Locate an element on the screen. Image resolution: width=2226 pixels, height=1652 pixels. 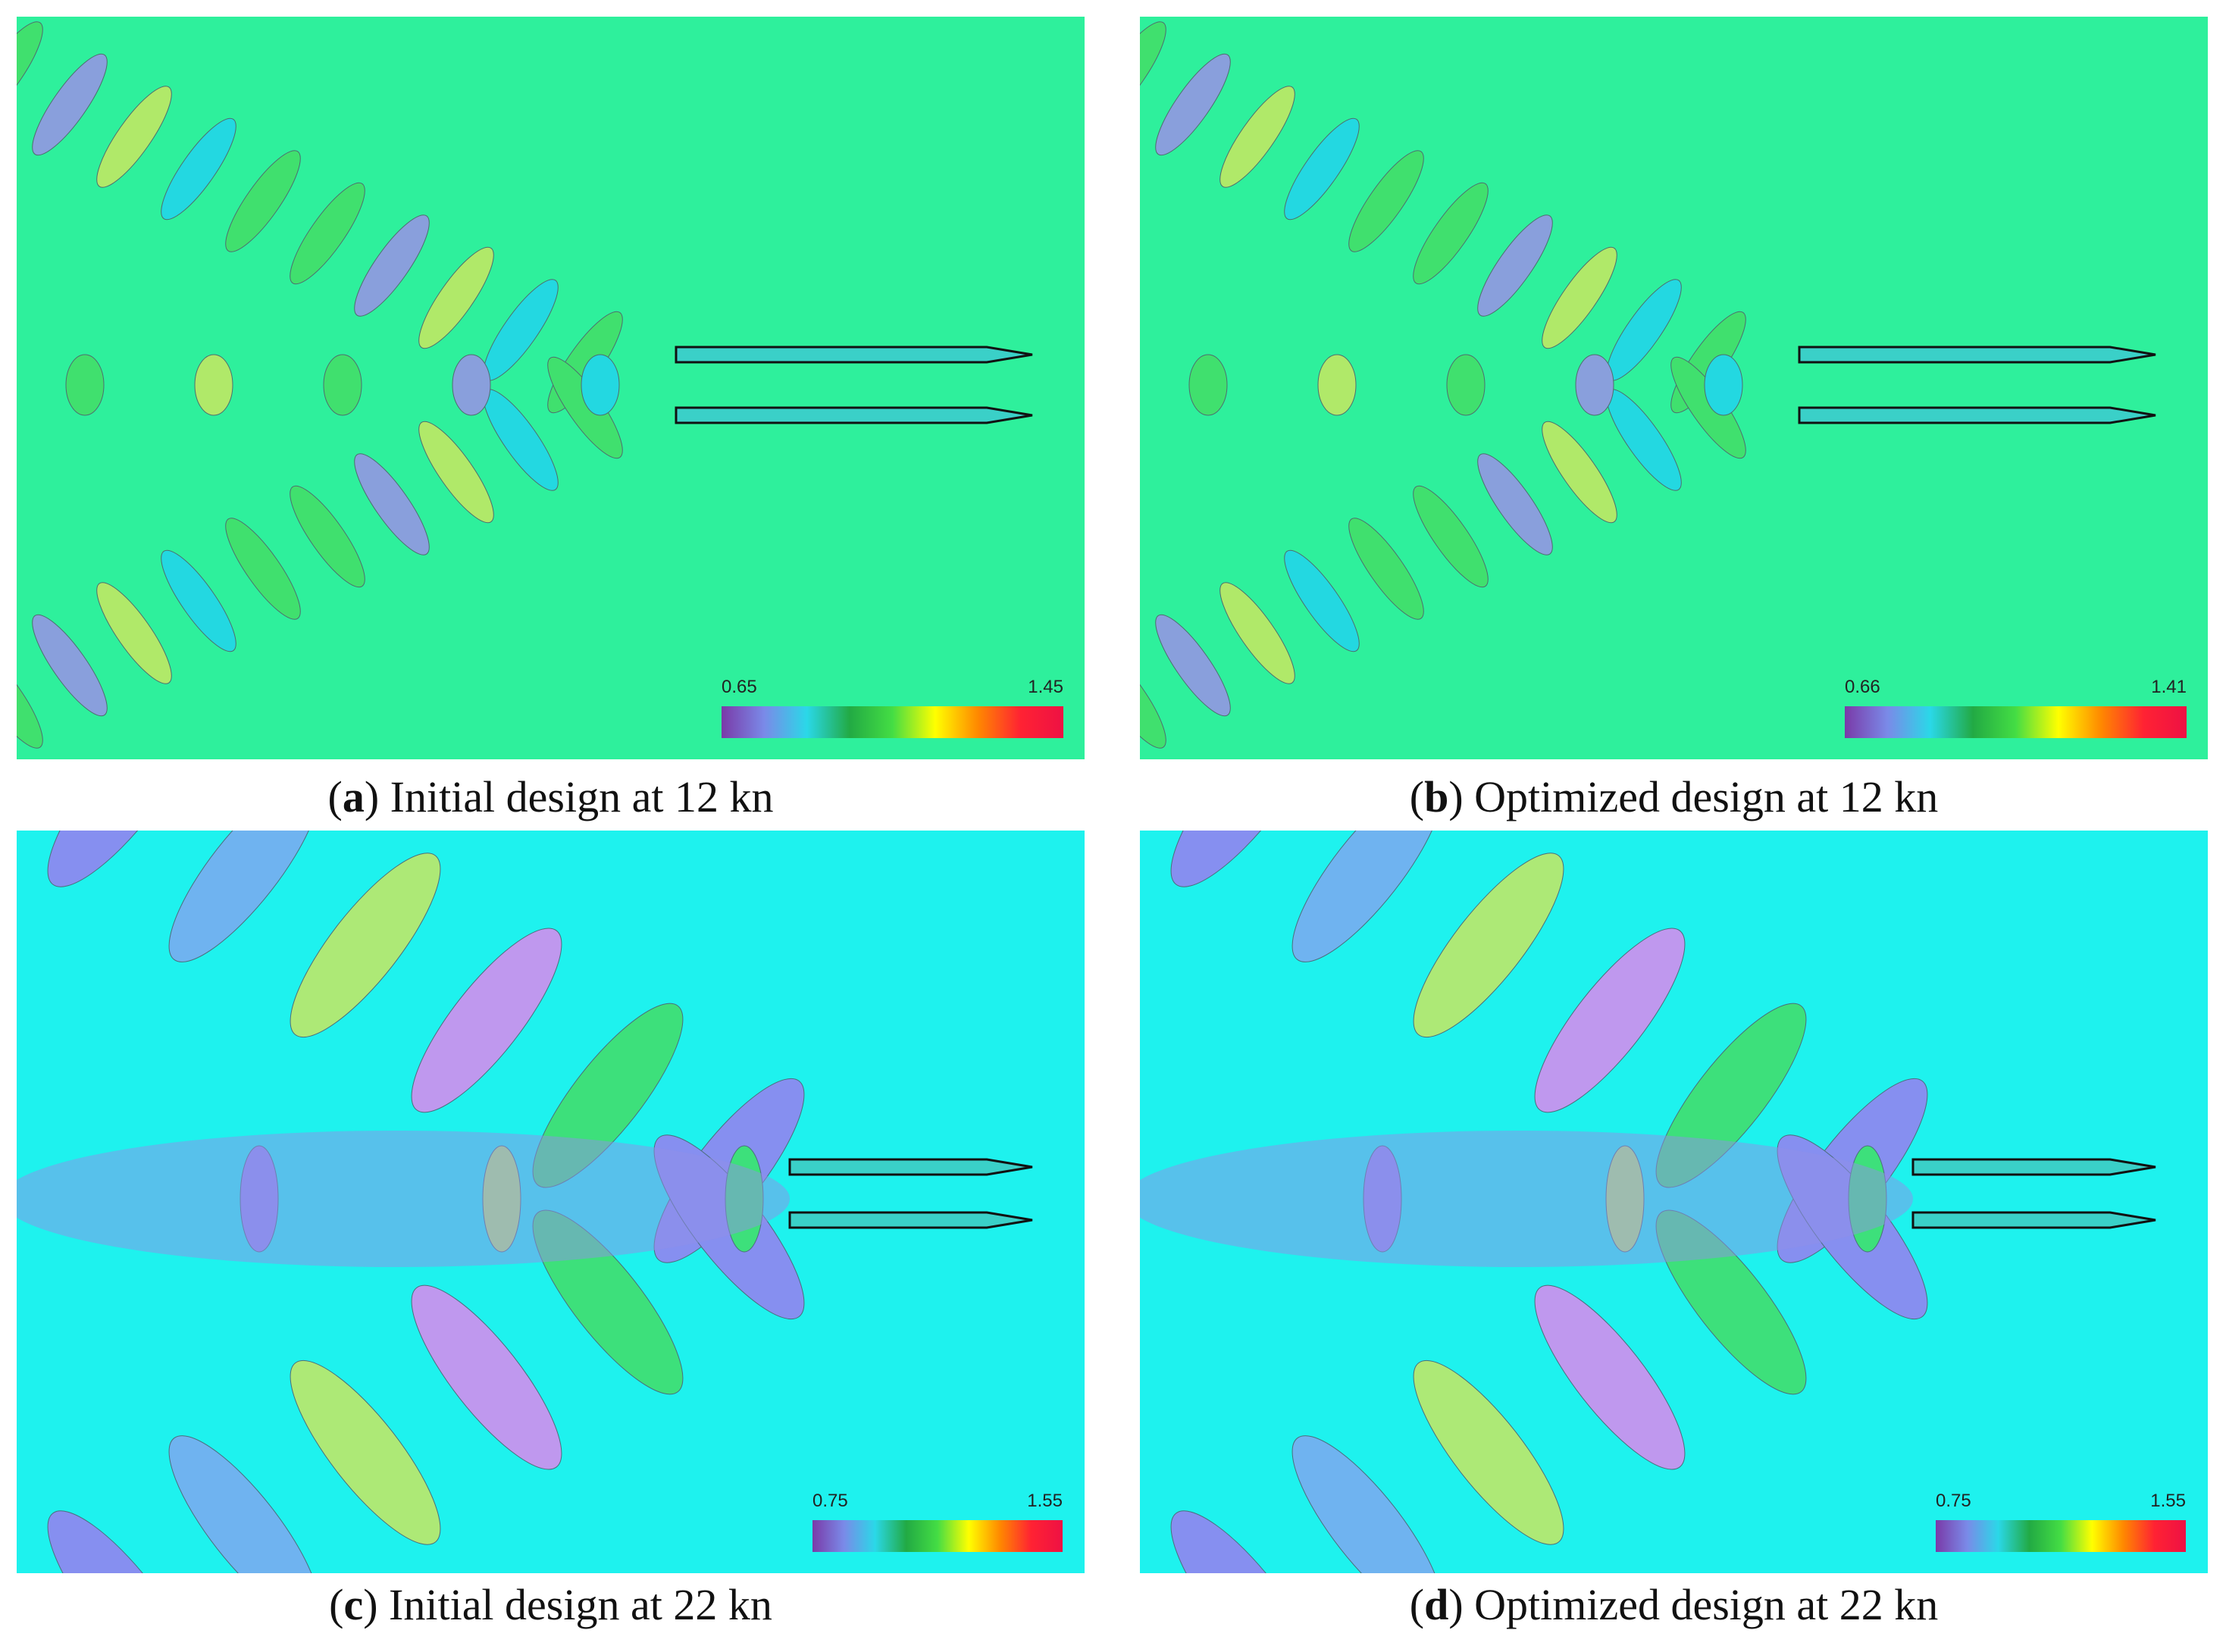
panel-letter: d is located at coordinates (1437, 1604).